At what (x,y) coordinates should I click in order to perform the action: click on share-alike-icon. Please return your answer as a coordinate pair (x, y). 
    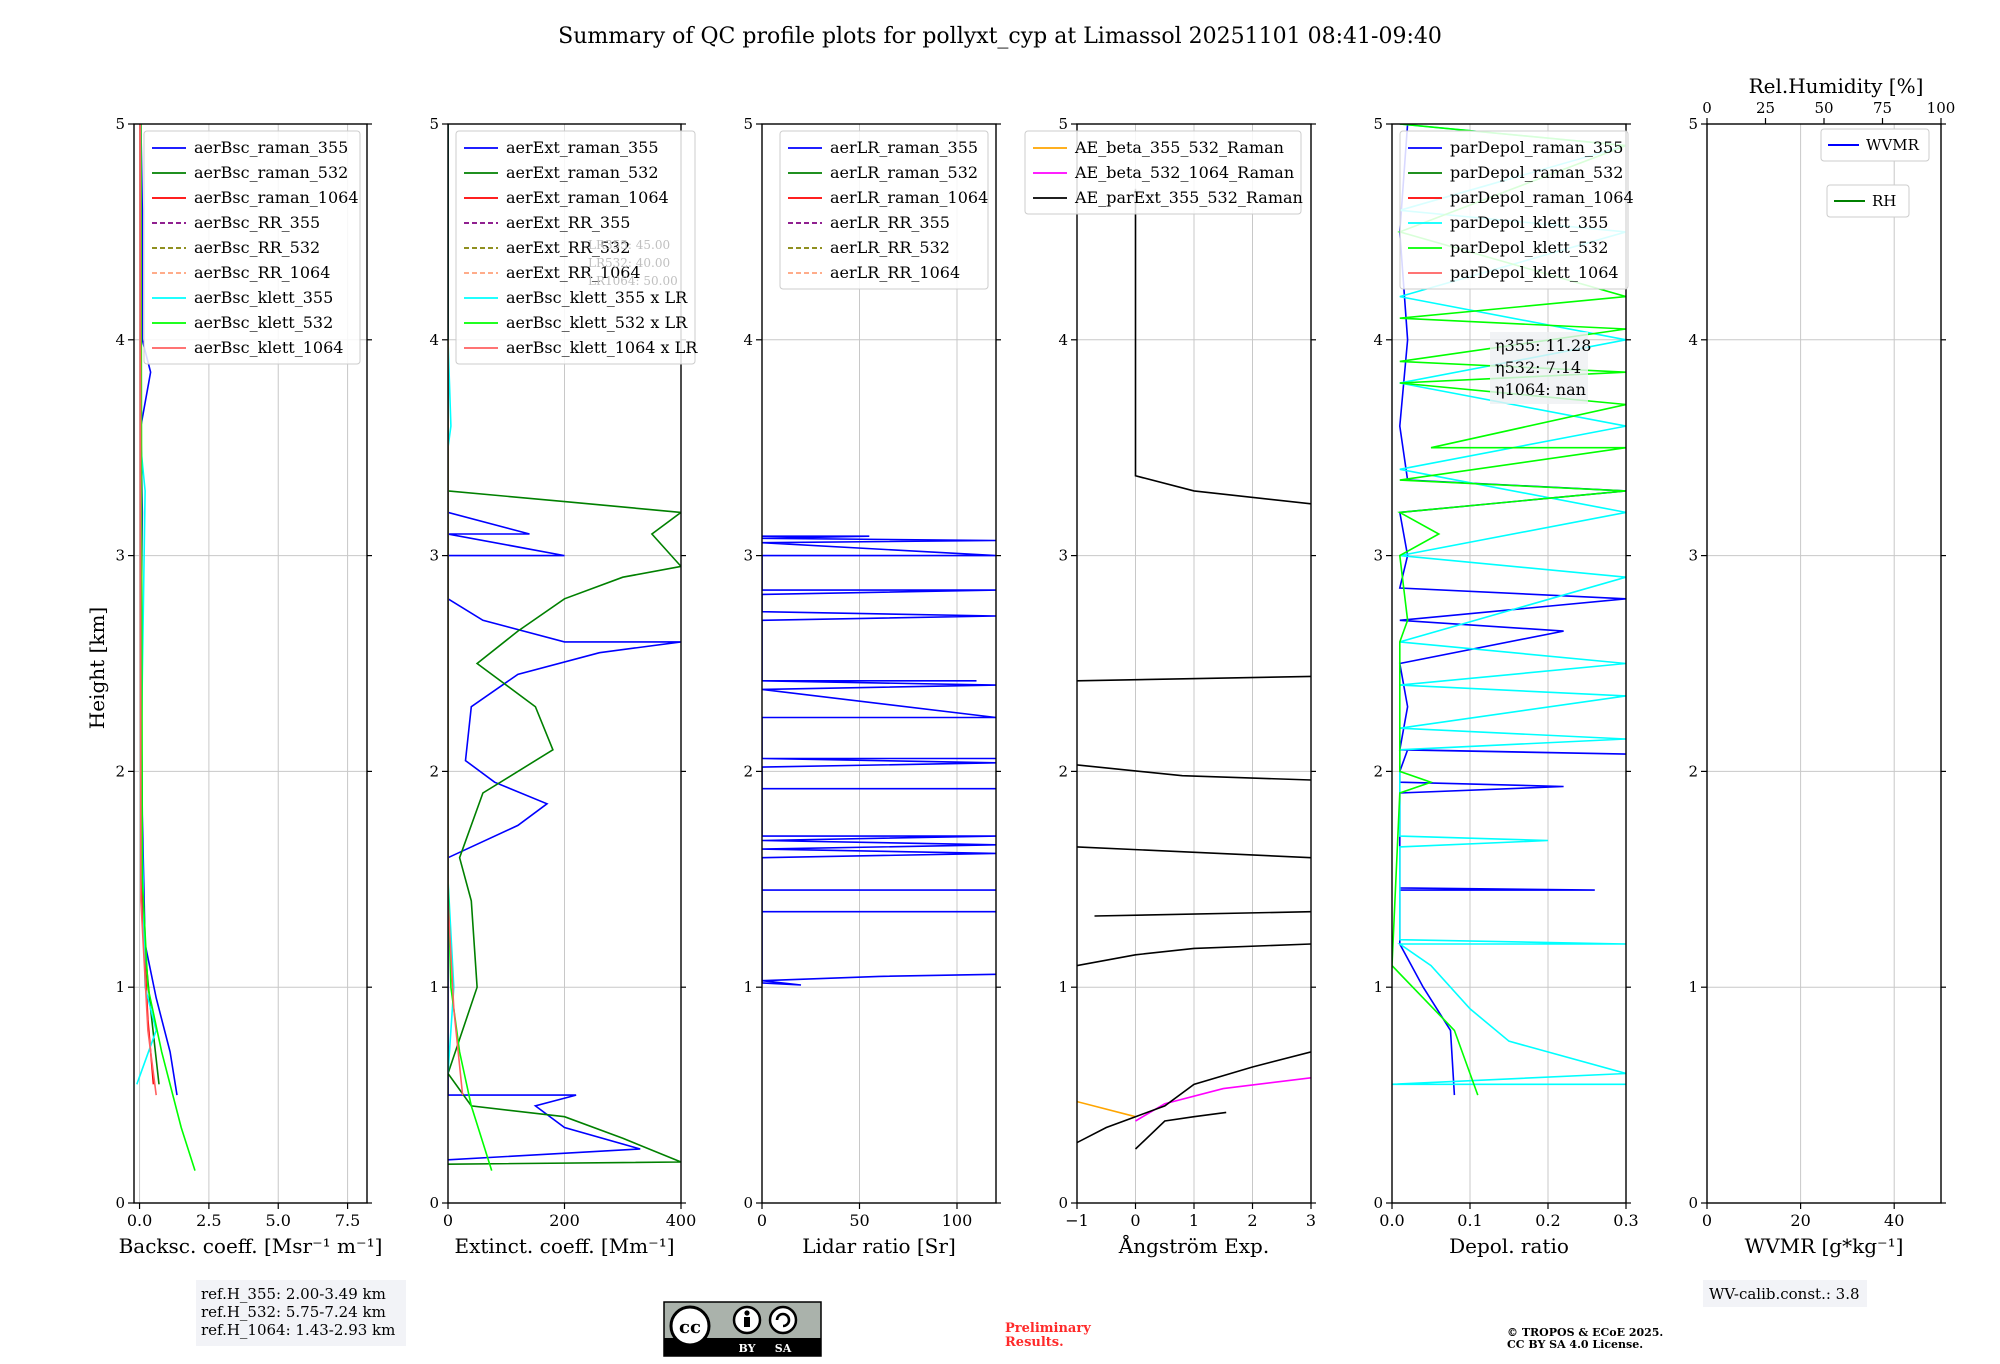
    Looking at the image, I should click on (783, 1320).